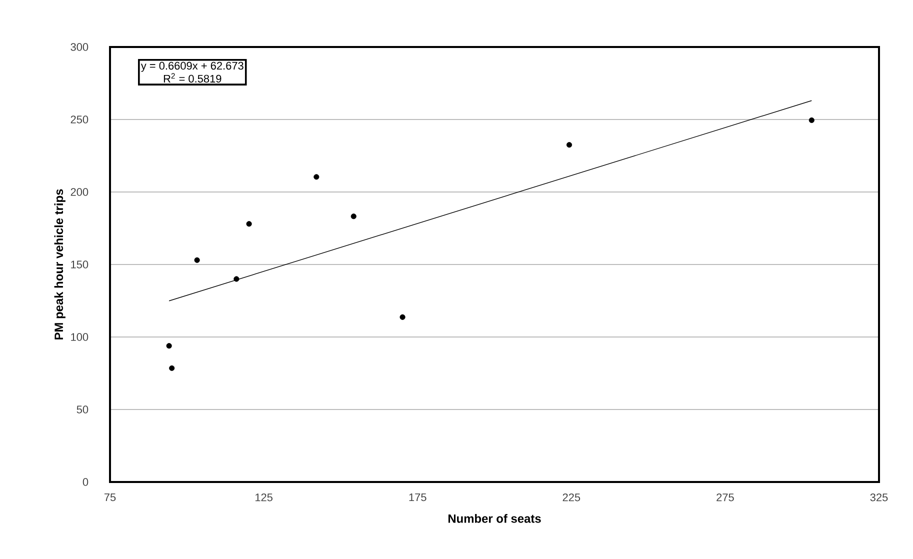  What do you see at coordinates (571, 497) in the screenshot?
I see `x-tick-label: 225` at bounding box center [571, 497].